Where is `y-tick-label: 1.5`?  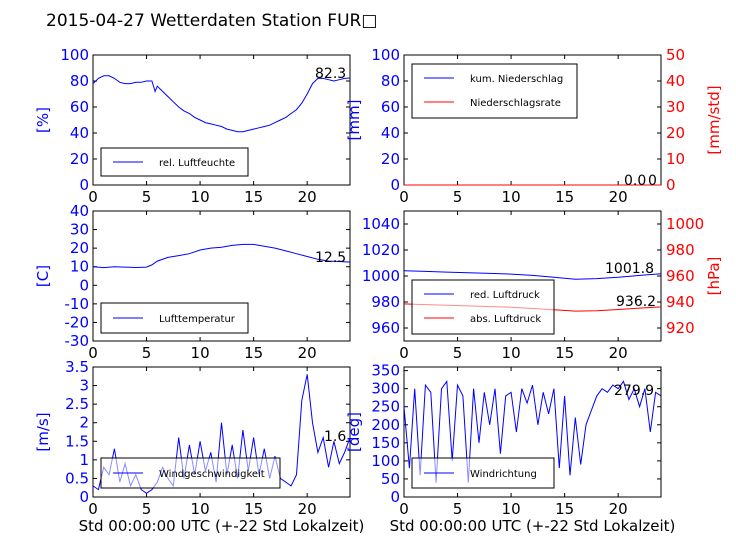
y-tick-label: 1.5 is located at coordinates (77, 441).